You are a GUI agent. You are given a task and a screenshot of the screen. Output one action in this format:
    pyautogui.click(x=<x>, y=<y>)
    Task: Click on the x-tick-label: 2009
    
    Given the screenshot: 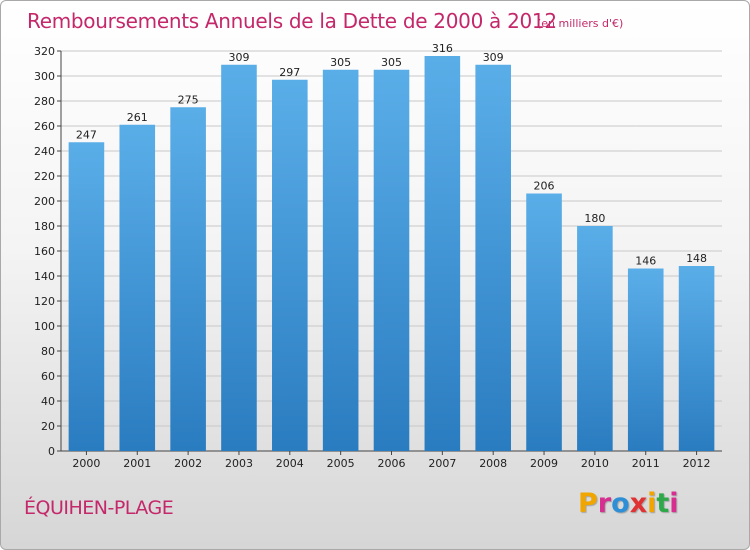 What is the action you would take?
    pyautogui.click(x=544, y=463)
    